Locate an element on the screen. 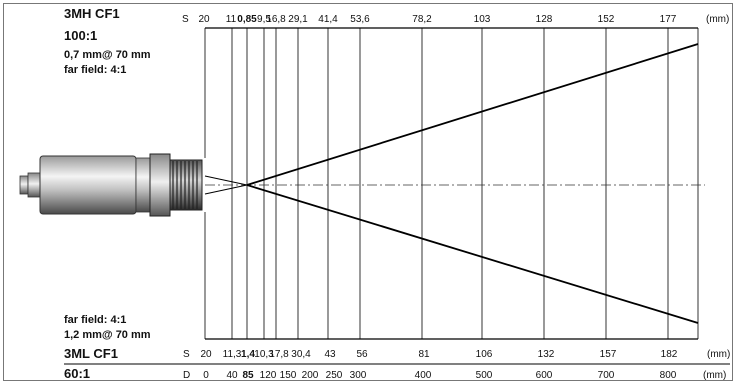 The image size is (738, 386). scale-value: 81 is located at coordinates (424, 354).